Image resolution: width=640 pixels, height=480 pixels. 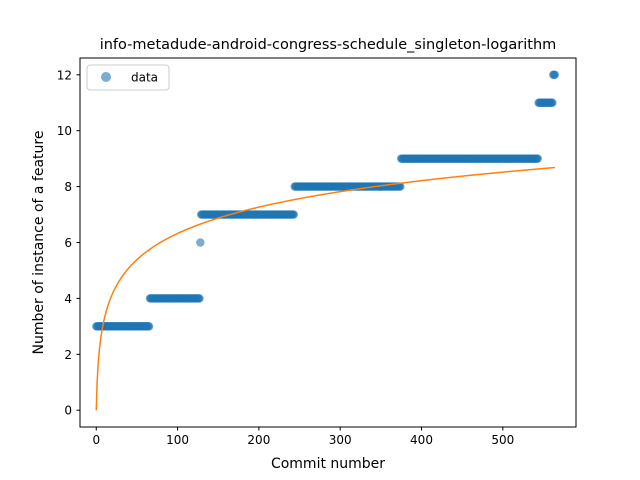 I want to click on y-tick-label: 2, so click(x=68, y=355).